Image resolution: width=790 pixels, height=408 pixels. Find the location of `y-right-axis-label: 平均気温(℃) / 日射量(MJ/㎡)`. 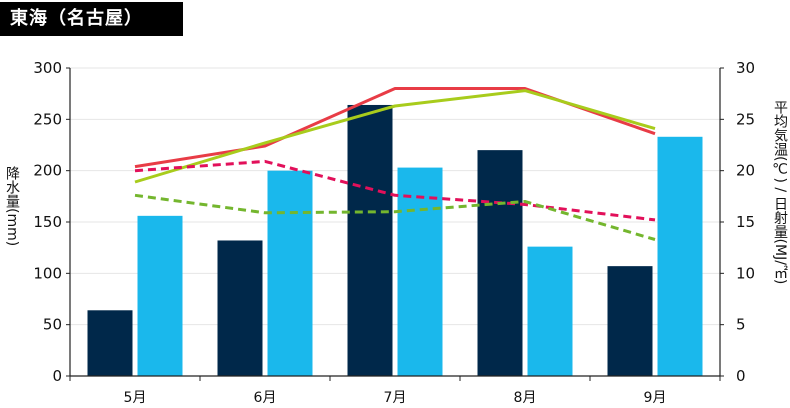

y-right-axis-label: 平均気温(℃) / 日射量(MJ/㎡) is located at coordinates (780, 192).